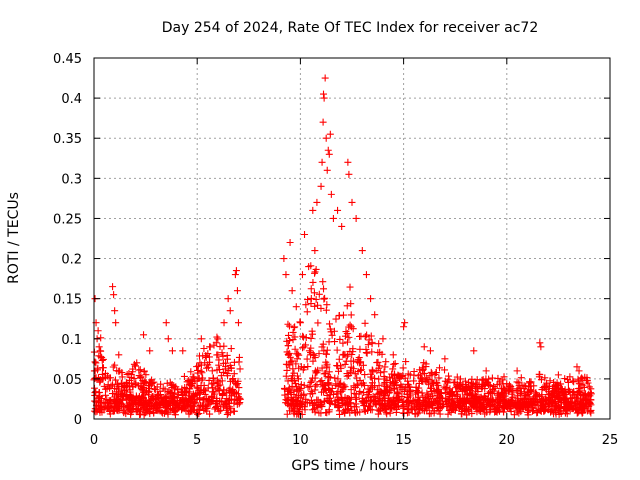 This screenshot has width=640, height=480. I want to click on x-tick-label: 0, so click(94, 440).